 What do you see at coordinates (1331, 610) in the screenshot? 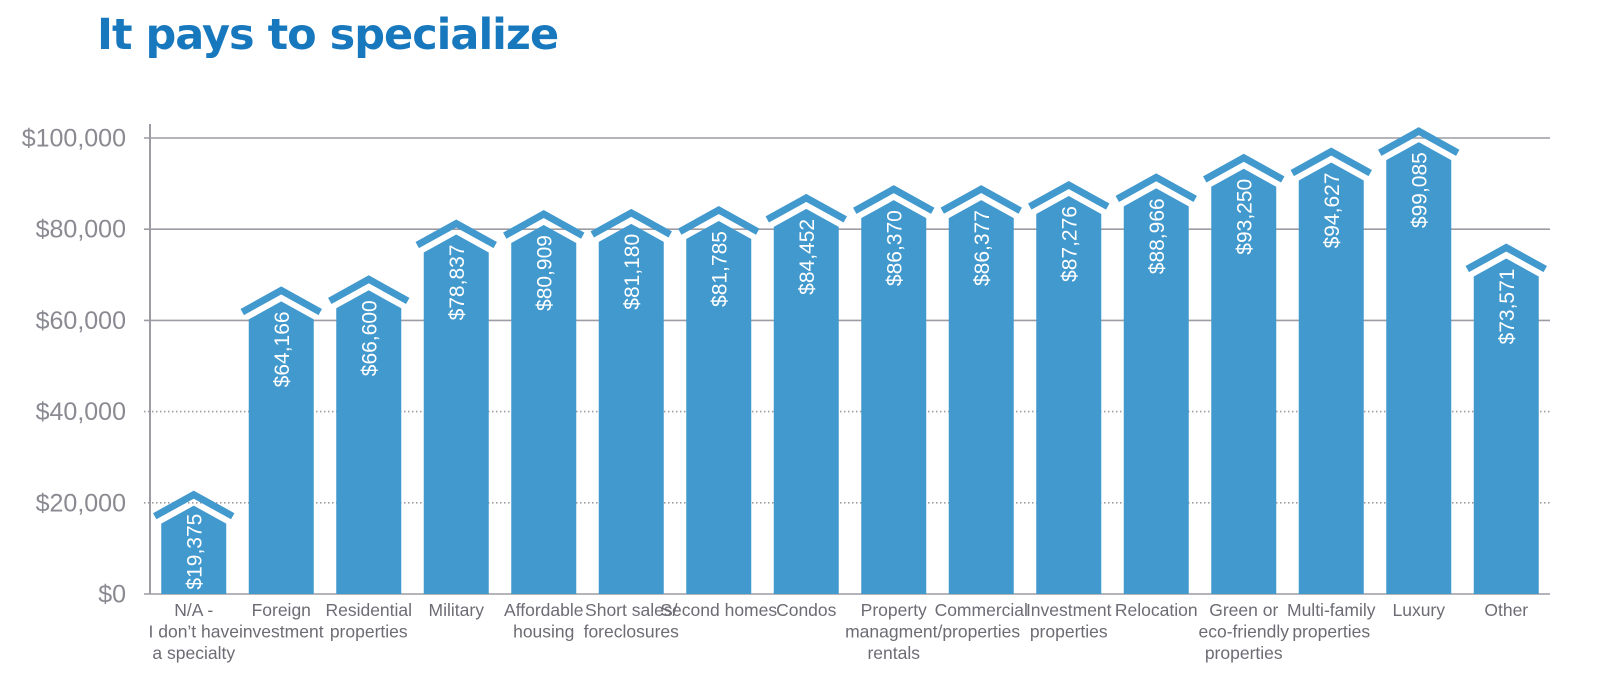
I see `category-label-line: Multi-family` at bounding box center [1331, 610].